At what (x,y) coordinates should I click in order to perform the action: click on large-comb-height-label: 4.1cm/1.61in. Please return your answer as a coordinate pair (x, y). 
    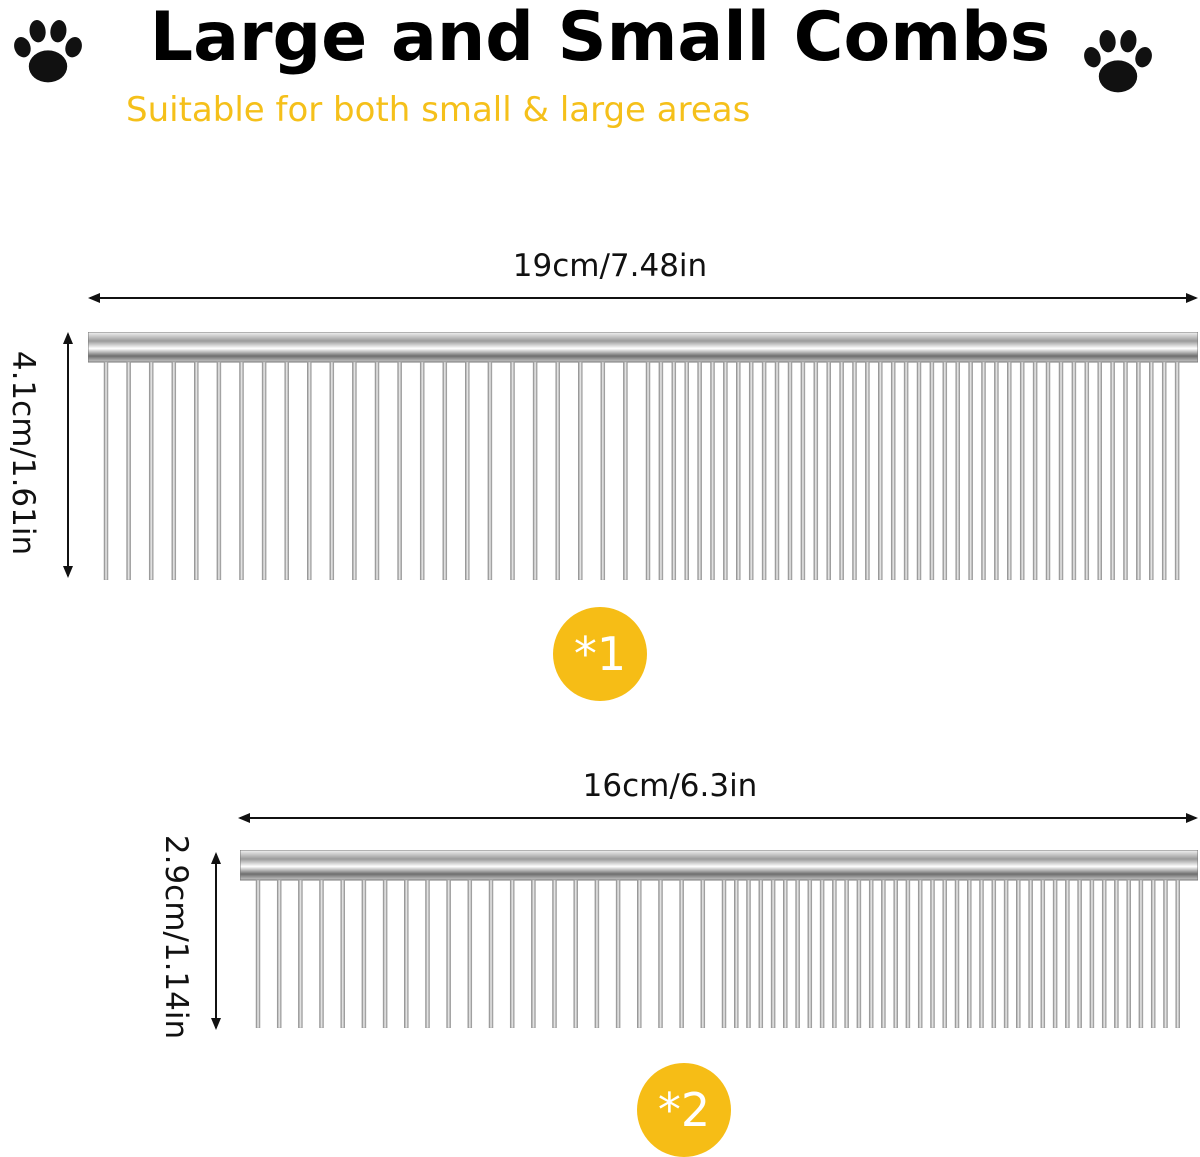
    Looking at the image, I should click on (23, 453).